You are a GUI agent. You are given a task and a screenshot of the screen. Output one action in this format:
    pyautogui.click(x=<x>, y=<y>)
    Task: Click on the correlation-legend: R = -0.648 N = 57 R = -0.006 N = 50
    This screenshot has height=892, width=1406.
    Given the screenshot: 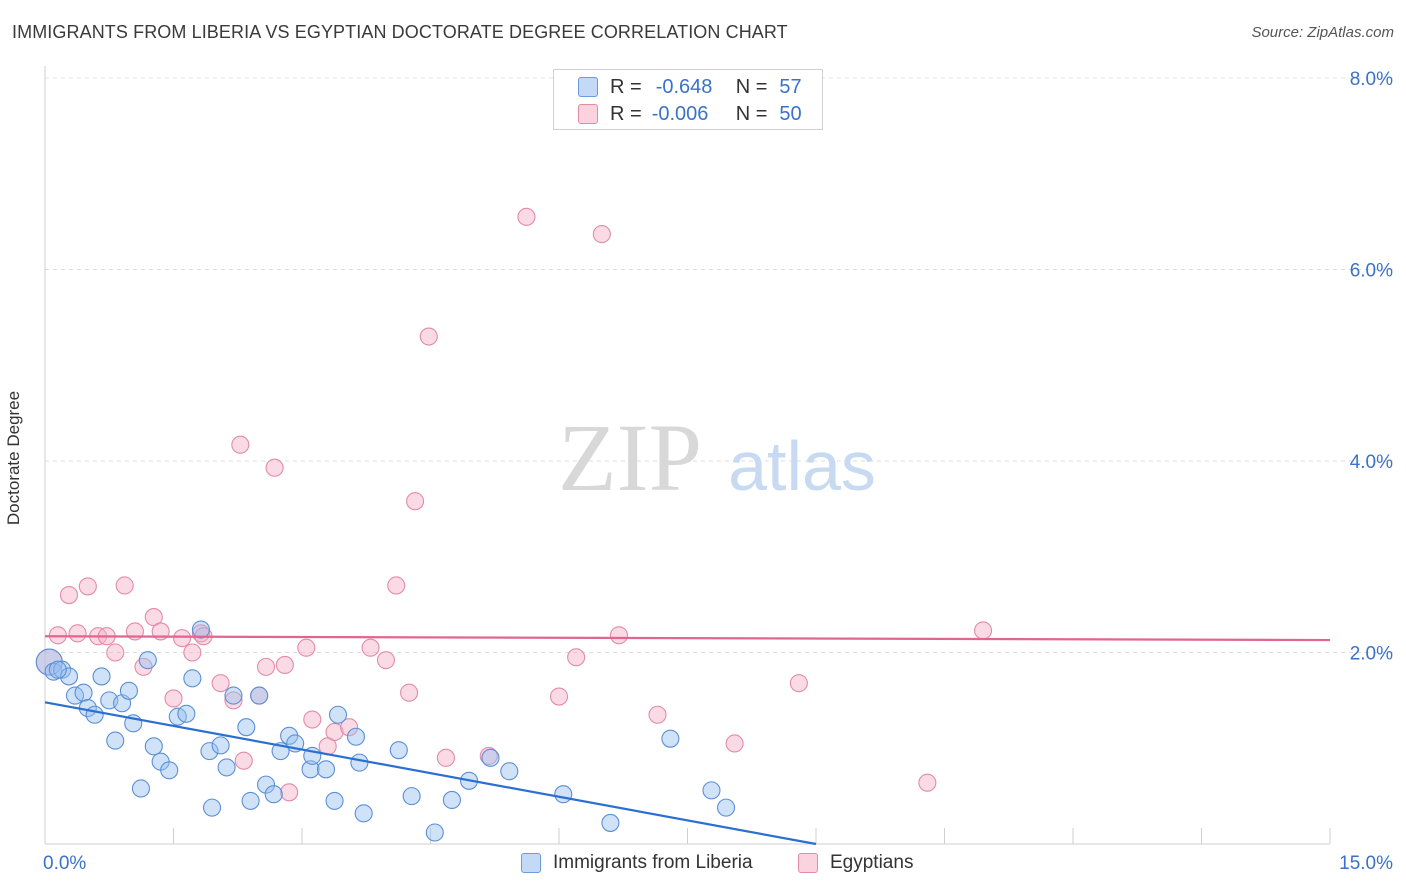 What is the action you would take?
    pyautogui.click(x=688, y=99)
    